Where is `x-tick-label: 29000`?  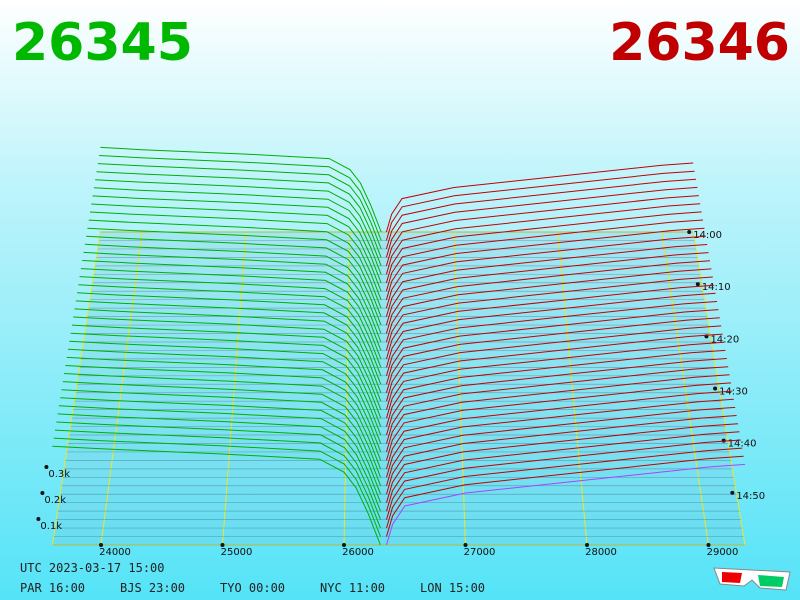
x-tick-label: 29000 is located at coordinates (723, 552).